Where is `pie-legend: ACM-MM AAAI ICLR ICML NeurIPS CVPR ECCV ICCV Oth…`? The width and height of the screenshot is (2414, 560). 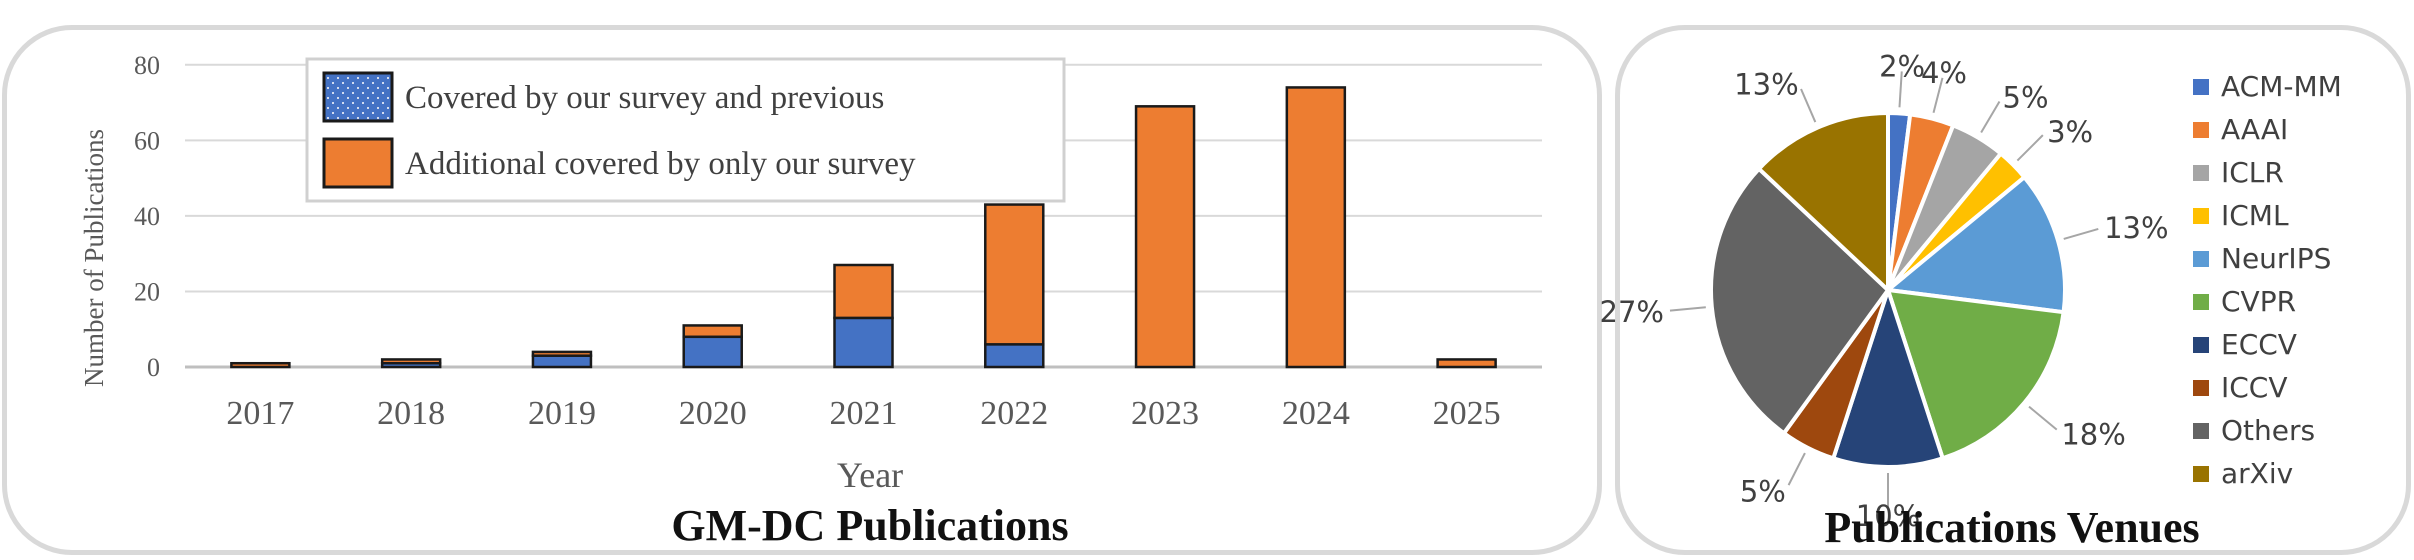 pie-legend: ACM-MM AAAI ICLR ICML NeurIPS CVPR ECCV ICCV Oth… is located at coordinates (2267, 280).